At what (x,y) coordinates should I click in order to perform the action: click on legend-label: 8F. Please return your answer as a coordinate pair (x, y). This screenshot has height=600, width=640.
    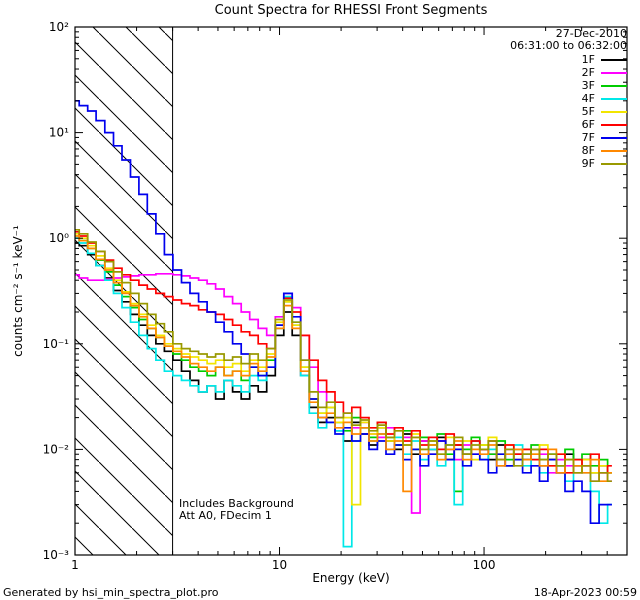
    Looking at the image, I should click on (588, 150).